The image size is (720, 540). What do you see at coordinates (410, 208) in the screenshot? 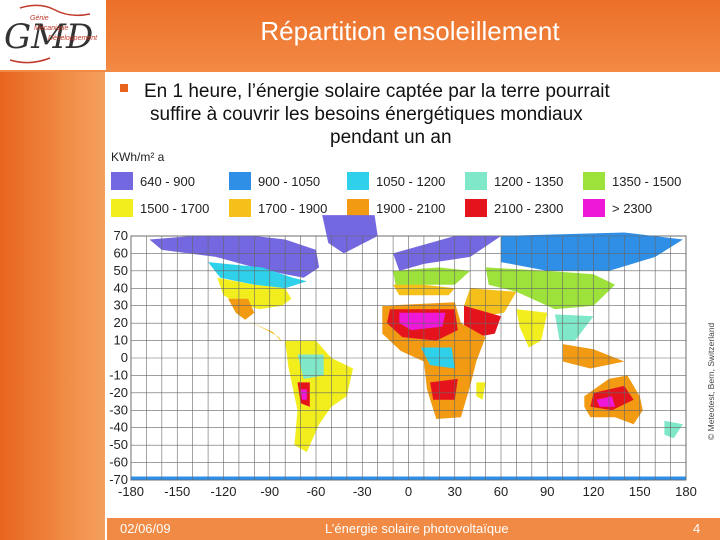
I see `legend-label: 1900 - 2100` at bounding box center [410, 208].